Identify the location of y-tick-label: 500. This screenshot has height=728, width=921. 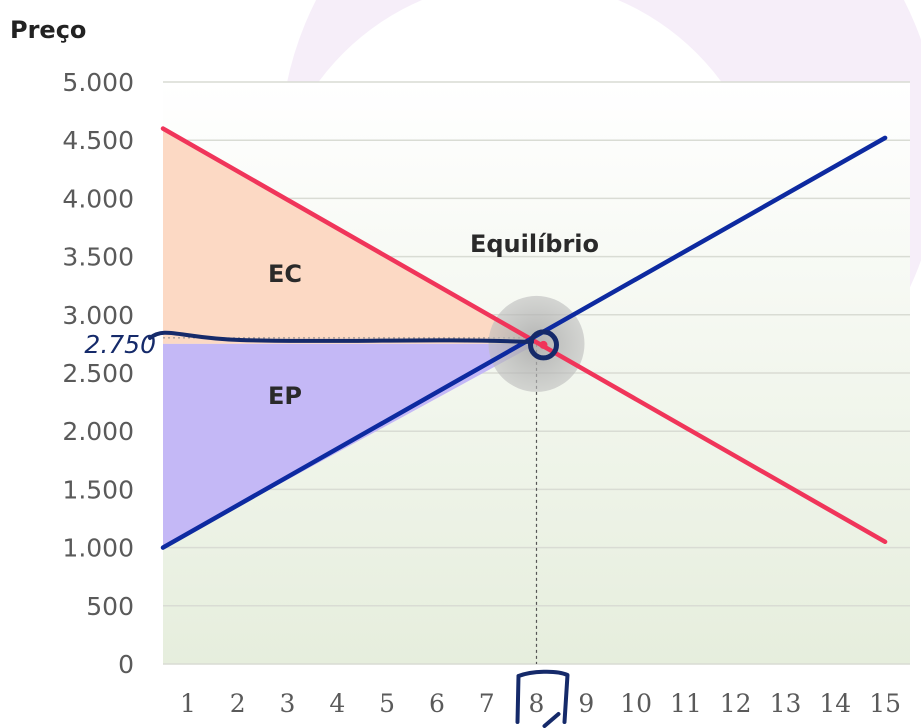
(110, 606).